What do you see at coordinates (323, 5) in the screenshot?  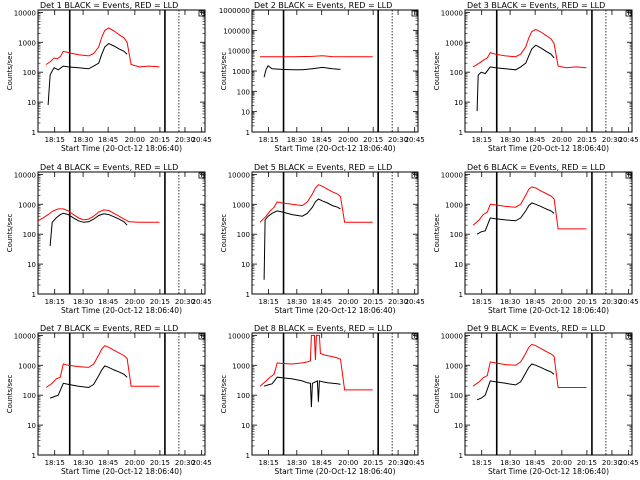 I see `chart-title: Det 2 BLACK = Events, RED = LLD` at bounding box center [323, 5].